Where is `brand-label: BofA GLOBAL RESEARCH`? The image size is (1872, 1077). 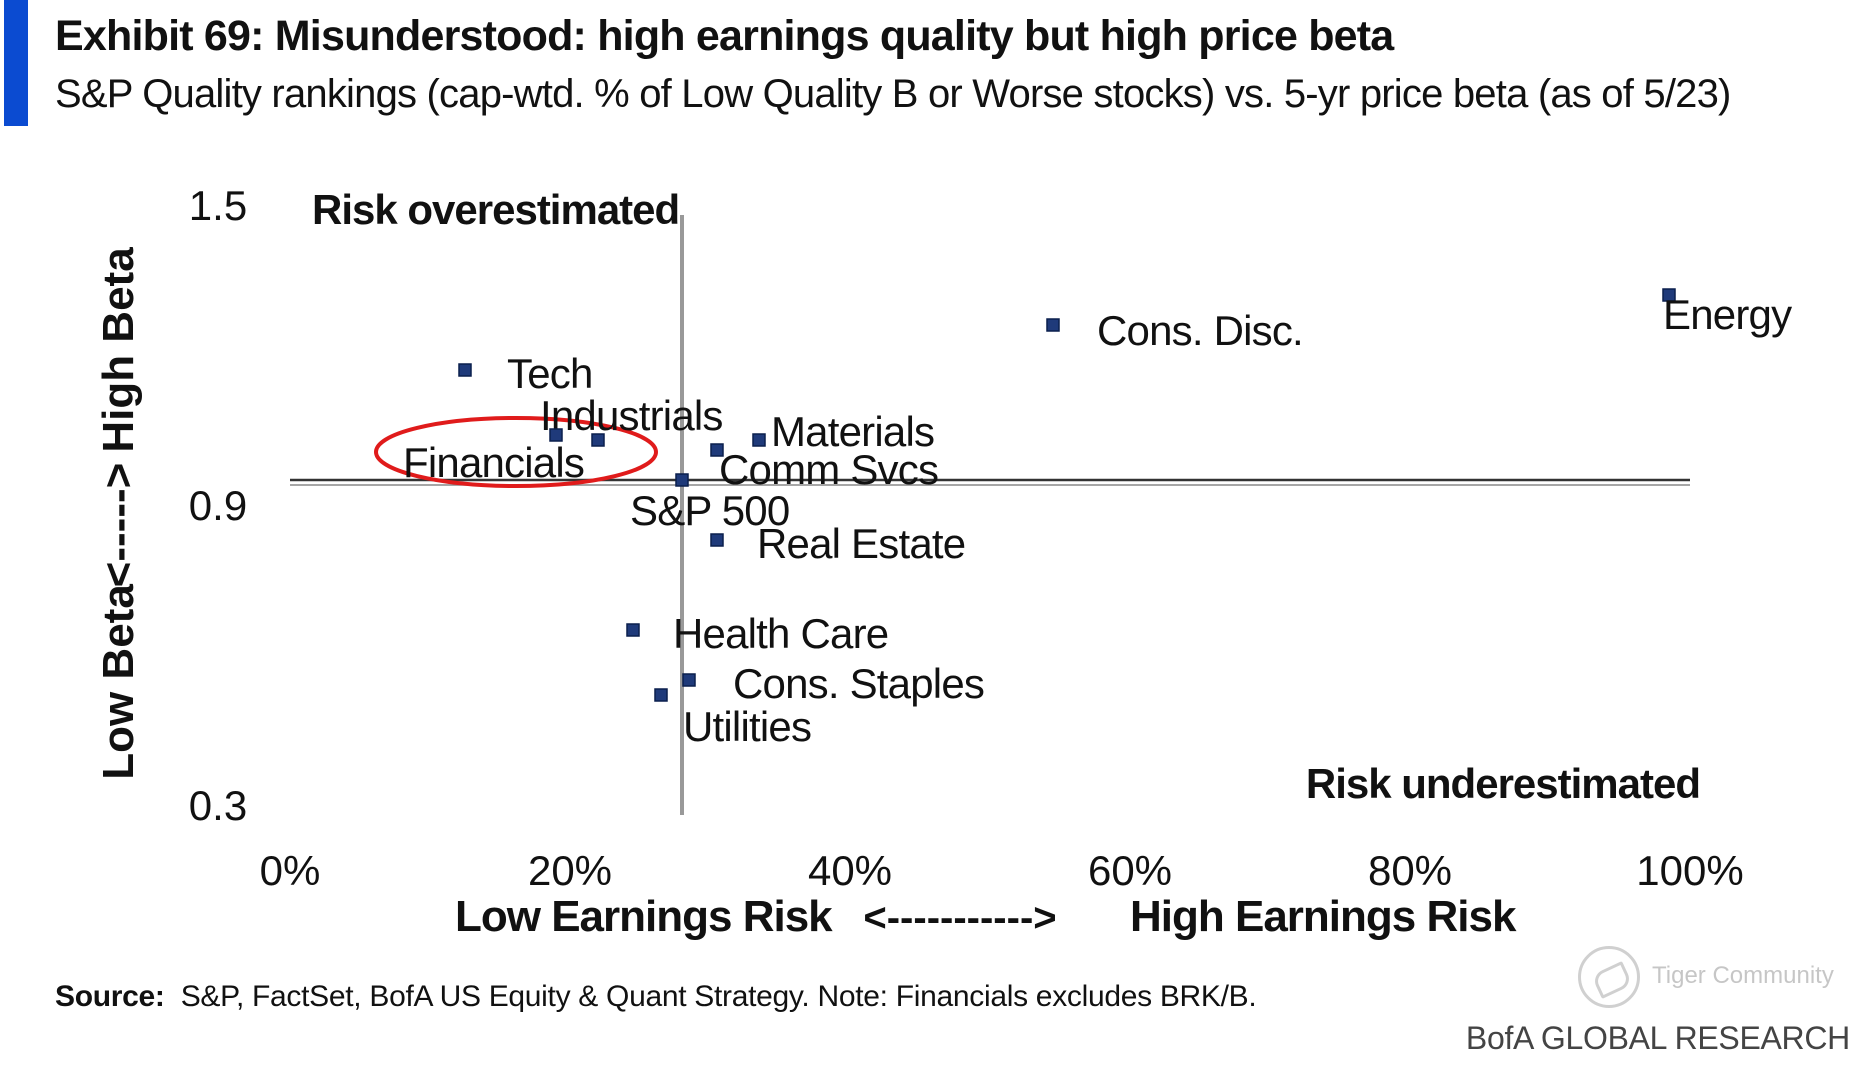
brand-label: BofA GLOBAL RESEARCH is located at coordinates (1657, 1038).